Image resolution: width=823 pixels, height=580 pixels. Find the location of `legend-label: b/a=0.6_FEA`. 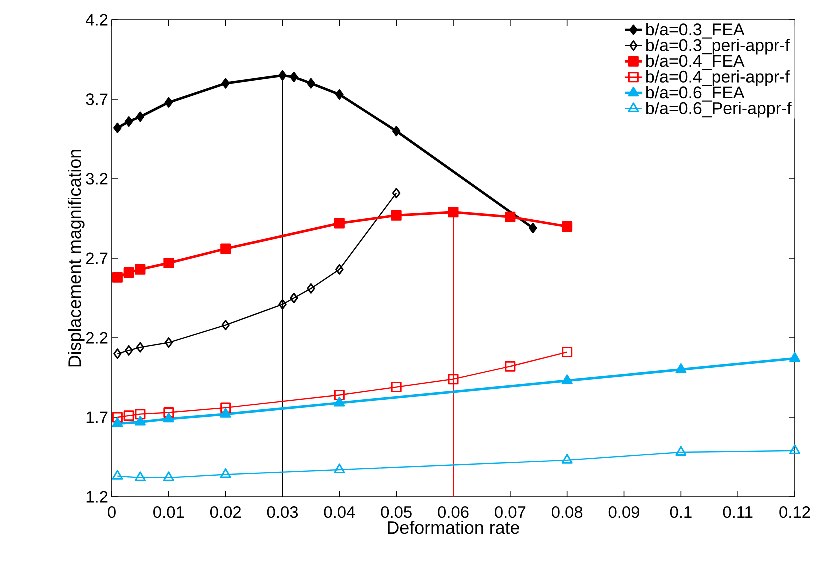

legend-label: b/a=0.6_FEA is located at coordinates (695, 94).